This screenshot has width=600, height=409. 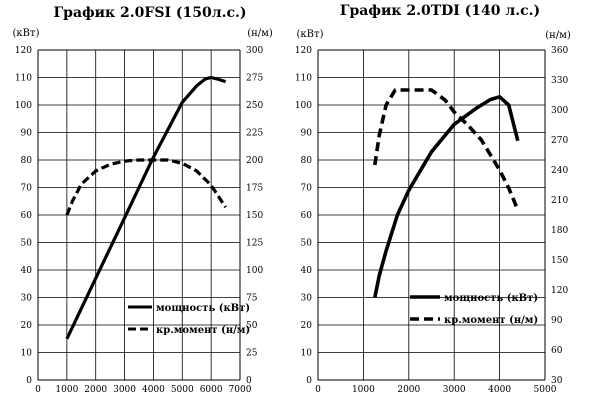 I want to click on right-tick-label: 60, so click(x=557, y=351).